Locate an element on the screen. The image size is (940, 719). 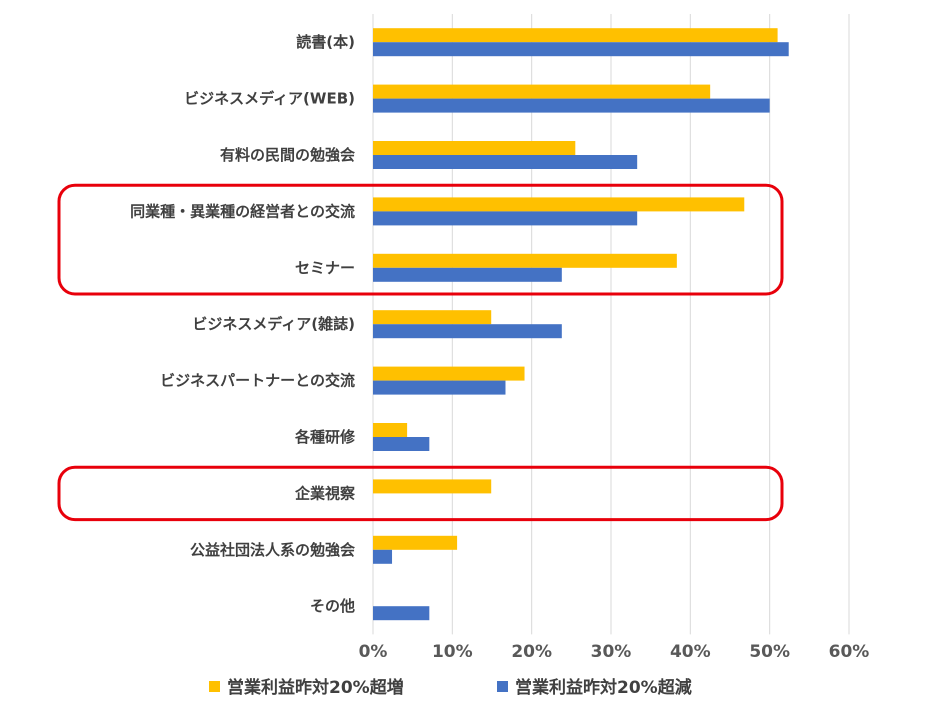
x-tick-label: 0% is located at coordinates (373, 652).